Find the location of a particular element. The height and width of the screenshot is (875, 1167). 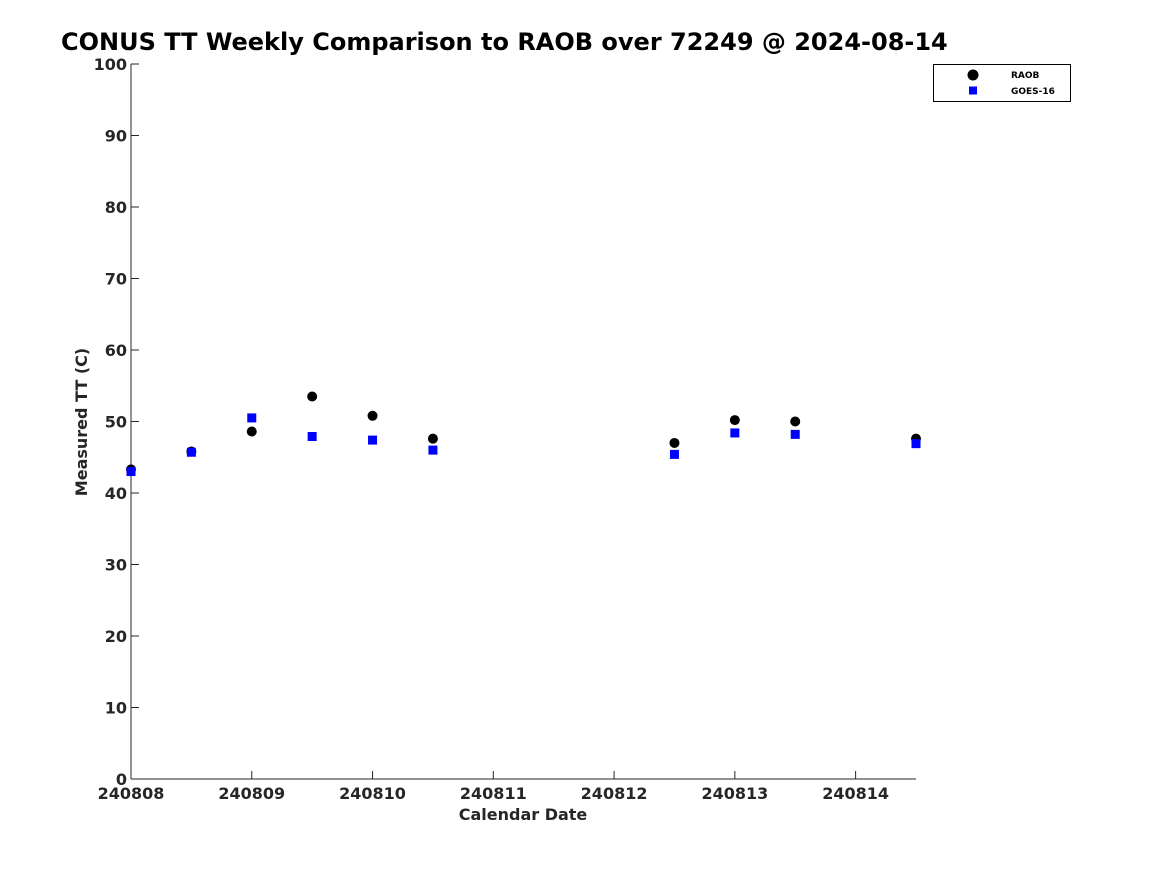

x-tick-label: 240811 is located at coordinates (493, 793).